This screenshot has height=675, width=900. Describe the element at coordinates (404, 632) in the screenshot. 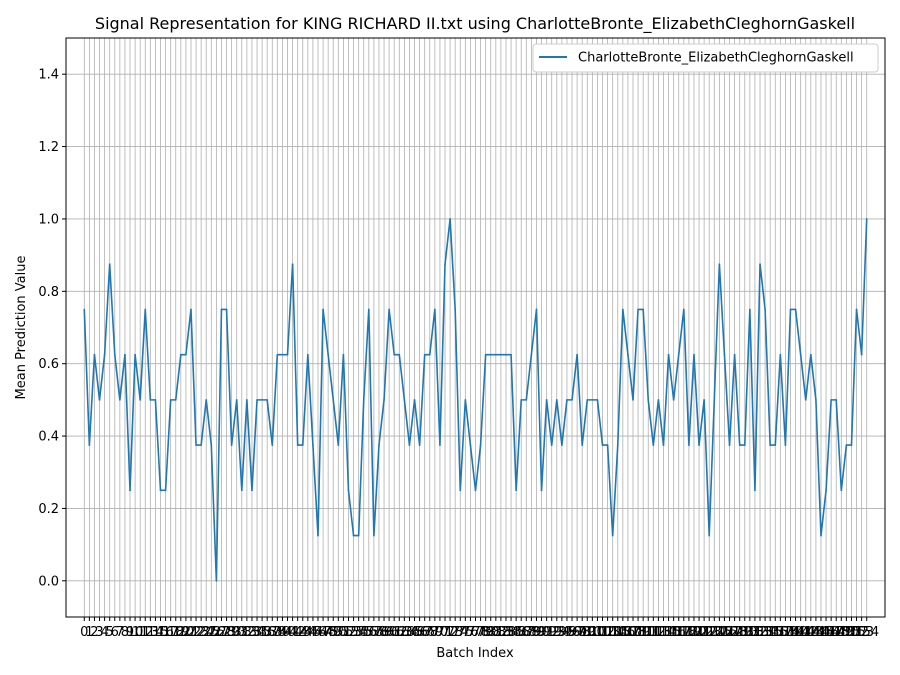

I see `x-tick-label: 63` at that location.